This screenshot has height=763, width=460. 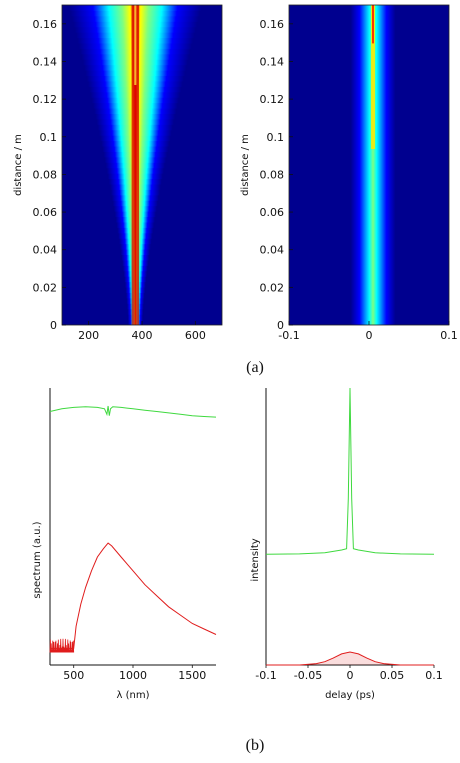 I want to click on heatmap-a-left-core, so click(x=135, y=165).